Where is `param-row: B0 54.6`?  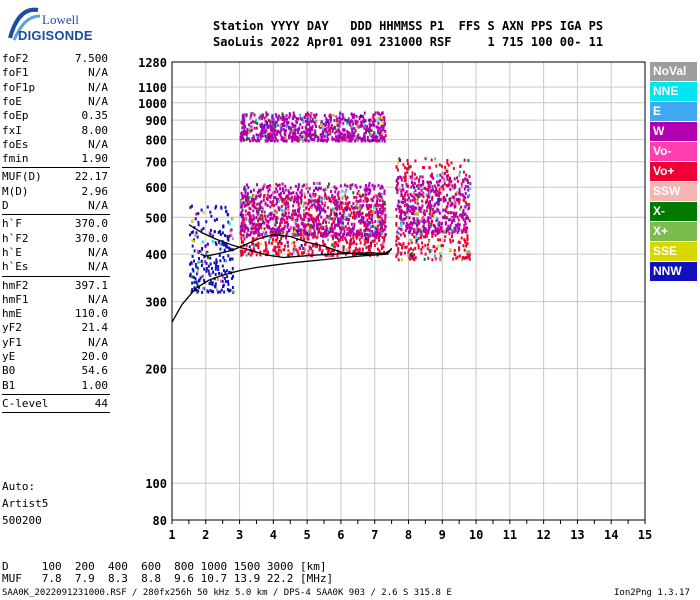 param-row: B0 54.6 is located at coordinates (55, 371).